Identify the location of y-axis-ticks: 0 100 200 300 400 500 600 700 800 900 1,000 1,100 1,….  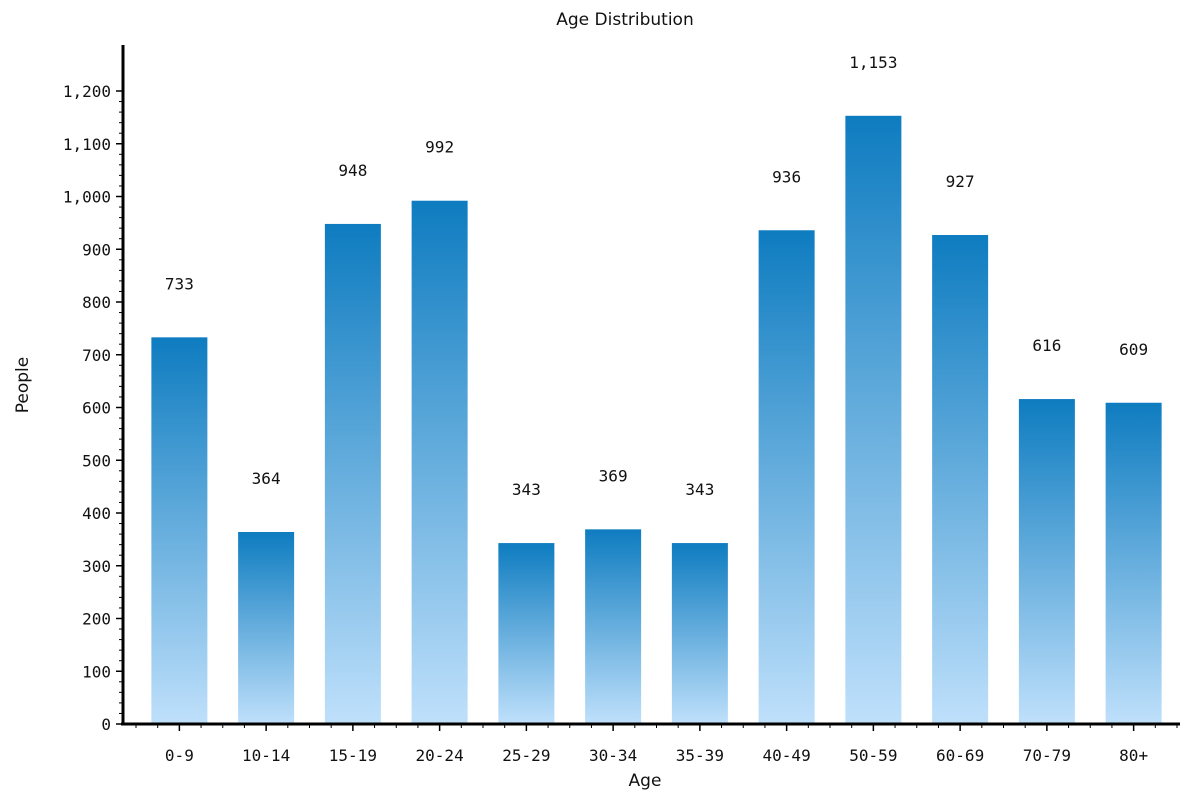
(93, 408).